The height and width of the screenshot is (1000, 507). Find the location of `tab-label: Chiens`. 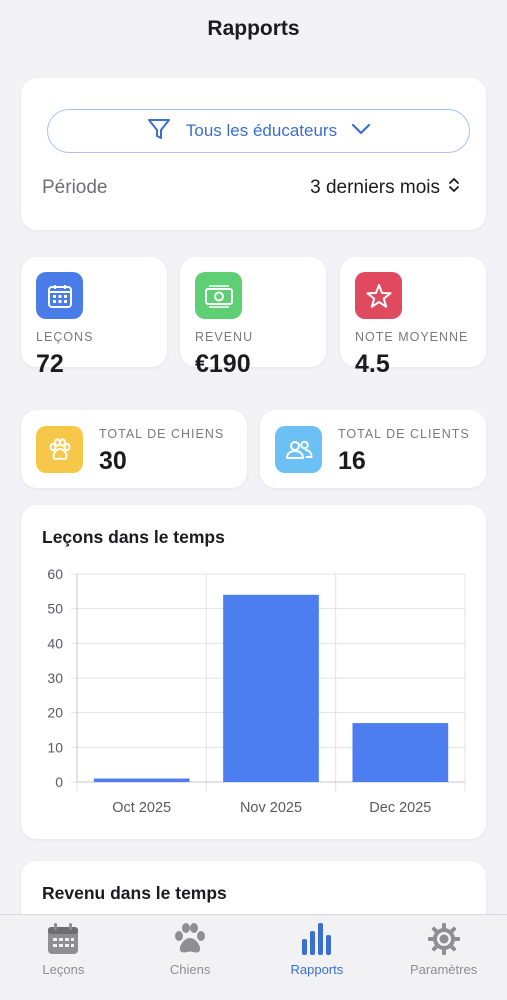

tab-label: Chiens is located at coordinates (190, 969).